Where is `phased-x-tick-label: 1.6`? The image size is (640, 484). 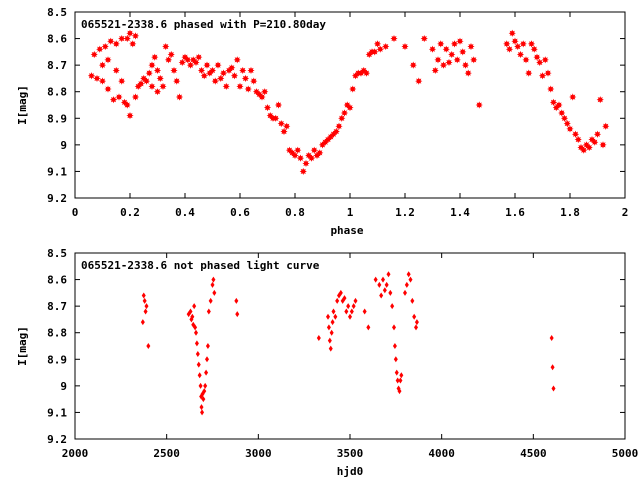 phased-x-tick-label: 1.6 is located at coordinates (515, 212).